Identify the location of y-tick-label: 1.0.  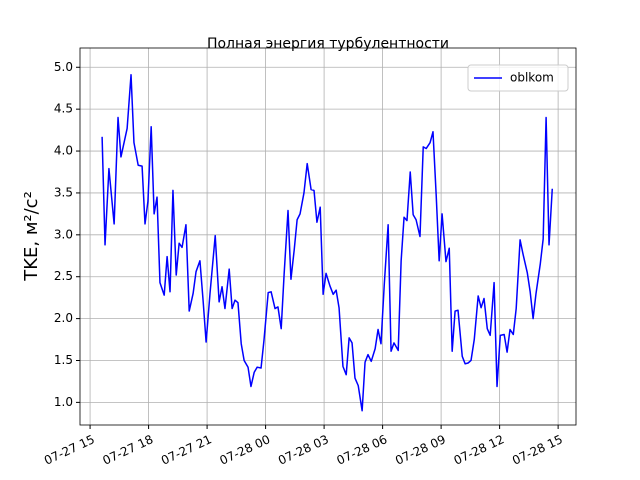
(63, 402).